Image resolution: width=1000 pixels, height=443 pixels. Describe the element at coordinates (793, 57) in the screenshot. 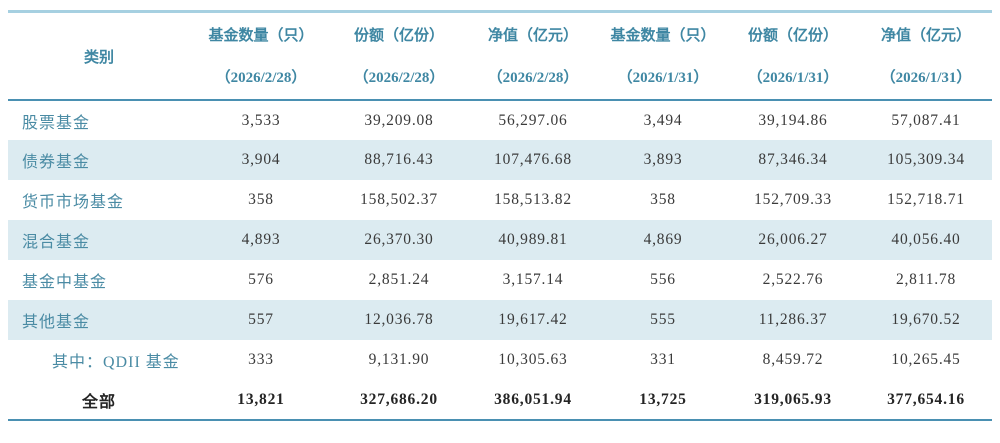

I see `column-header-shares-jan: 份额（亿份） （2026/1/31）` at that location.